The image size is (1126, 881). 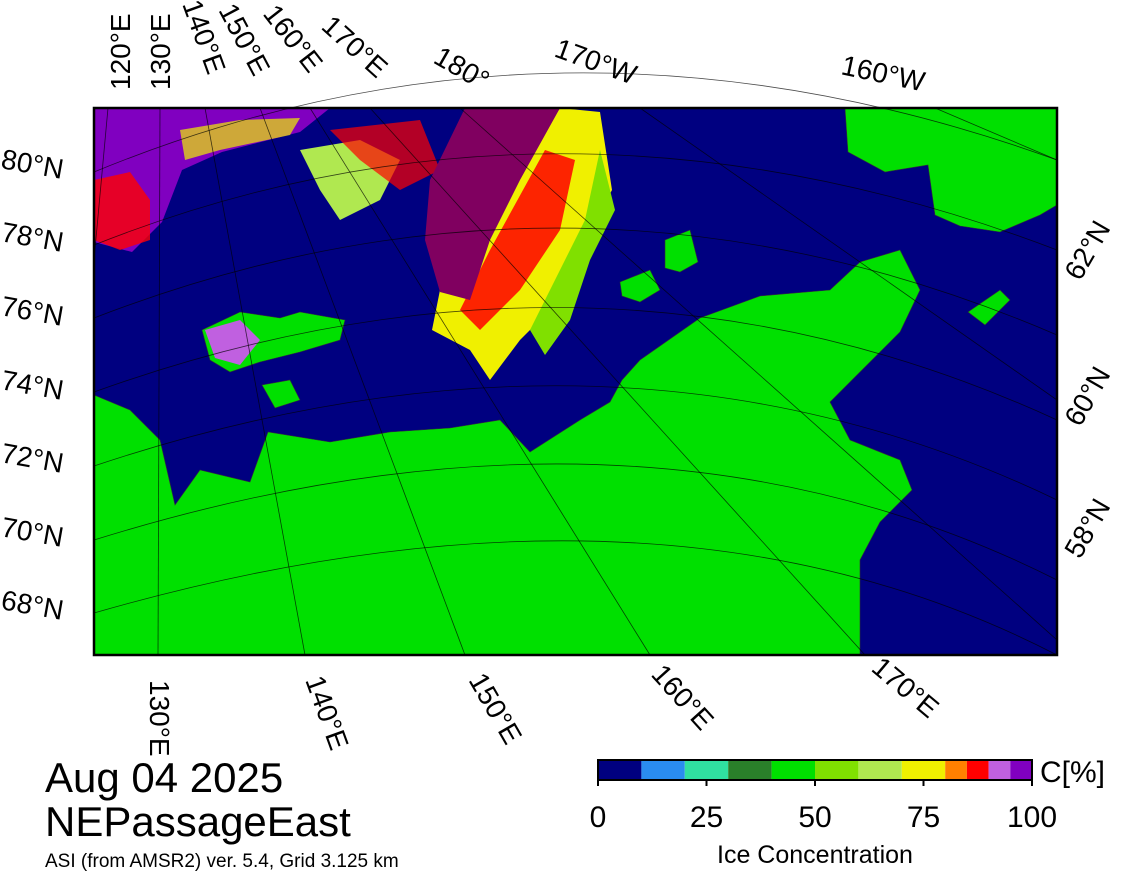 I want to click on left-label: 68°N, so click(x=33, y=604).